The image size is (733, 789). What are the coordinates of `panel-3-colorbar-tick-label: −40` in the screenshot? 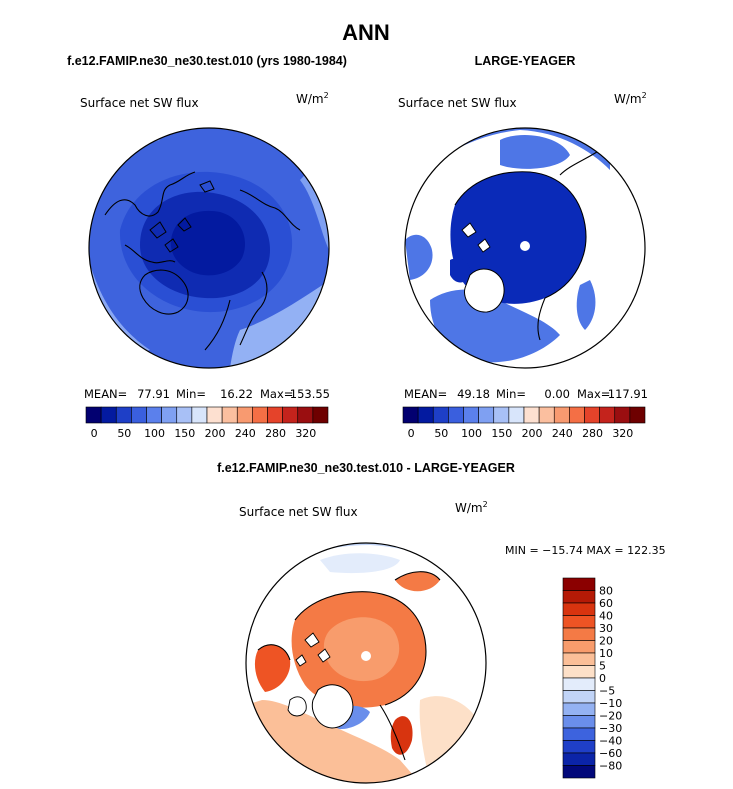 It's located at (610, 741).